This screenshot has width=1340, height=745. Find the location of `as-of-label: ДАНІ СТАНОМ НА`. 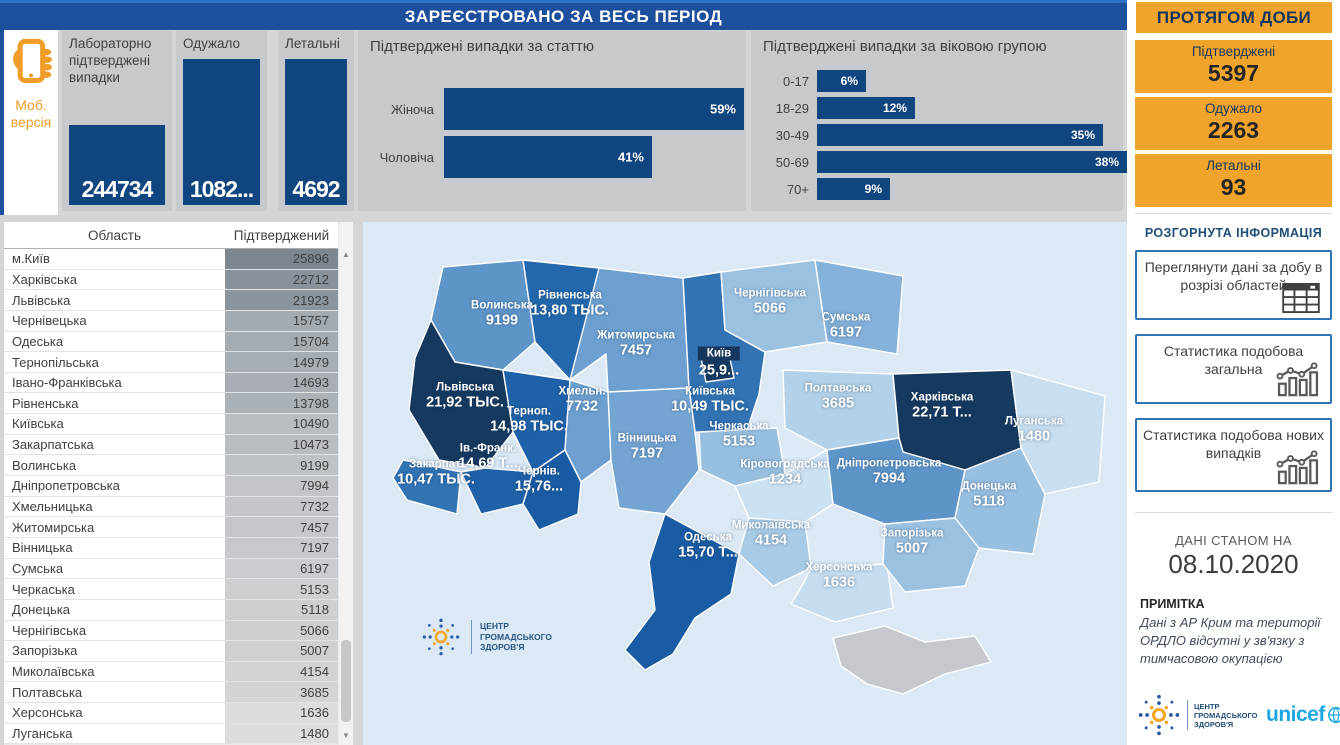

as-of-label: ДАНІ СТАНОМ НА is located at coordinates (1233, 540).